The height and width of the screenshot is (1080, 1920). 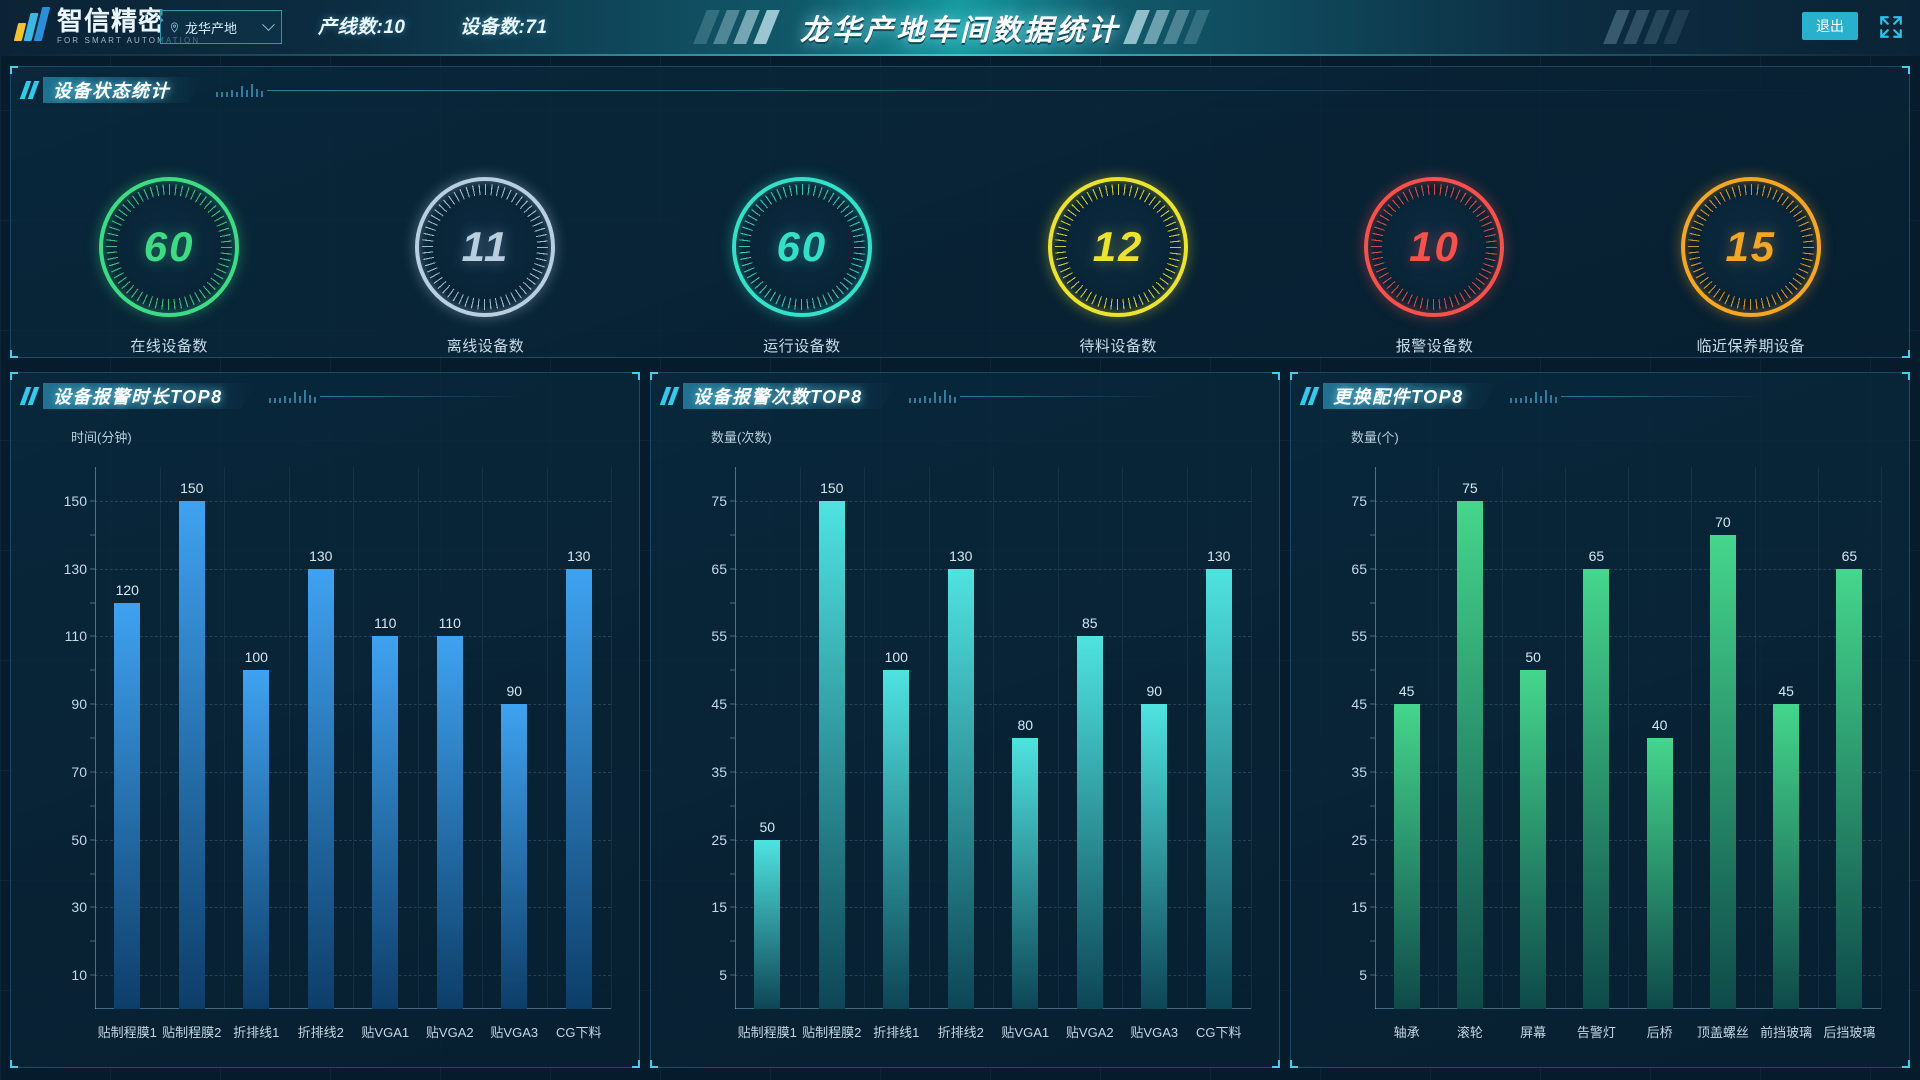 I want to click on gauge-label: 离线设备数, so click(x=485, y=346).